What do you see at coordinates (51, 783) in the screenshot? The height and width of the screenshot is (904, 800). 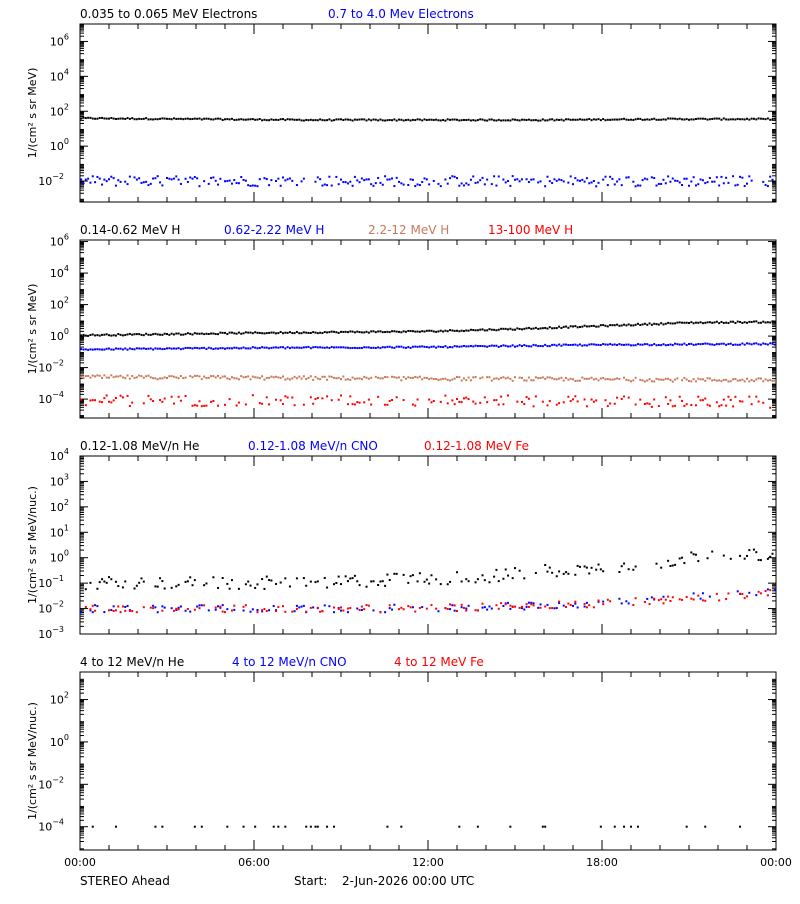 I see `y-tick-label: 10−2` at bounding box center [51, 783].